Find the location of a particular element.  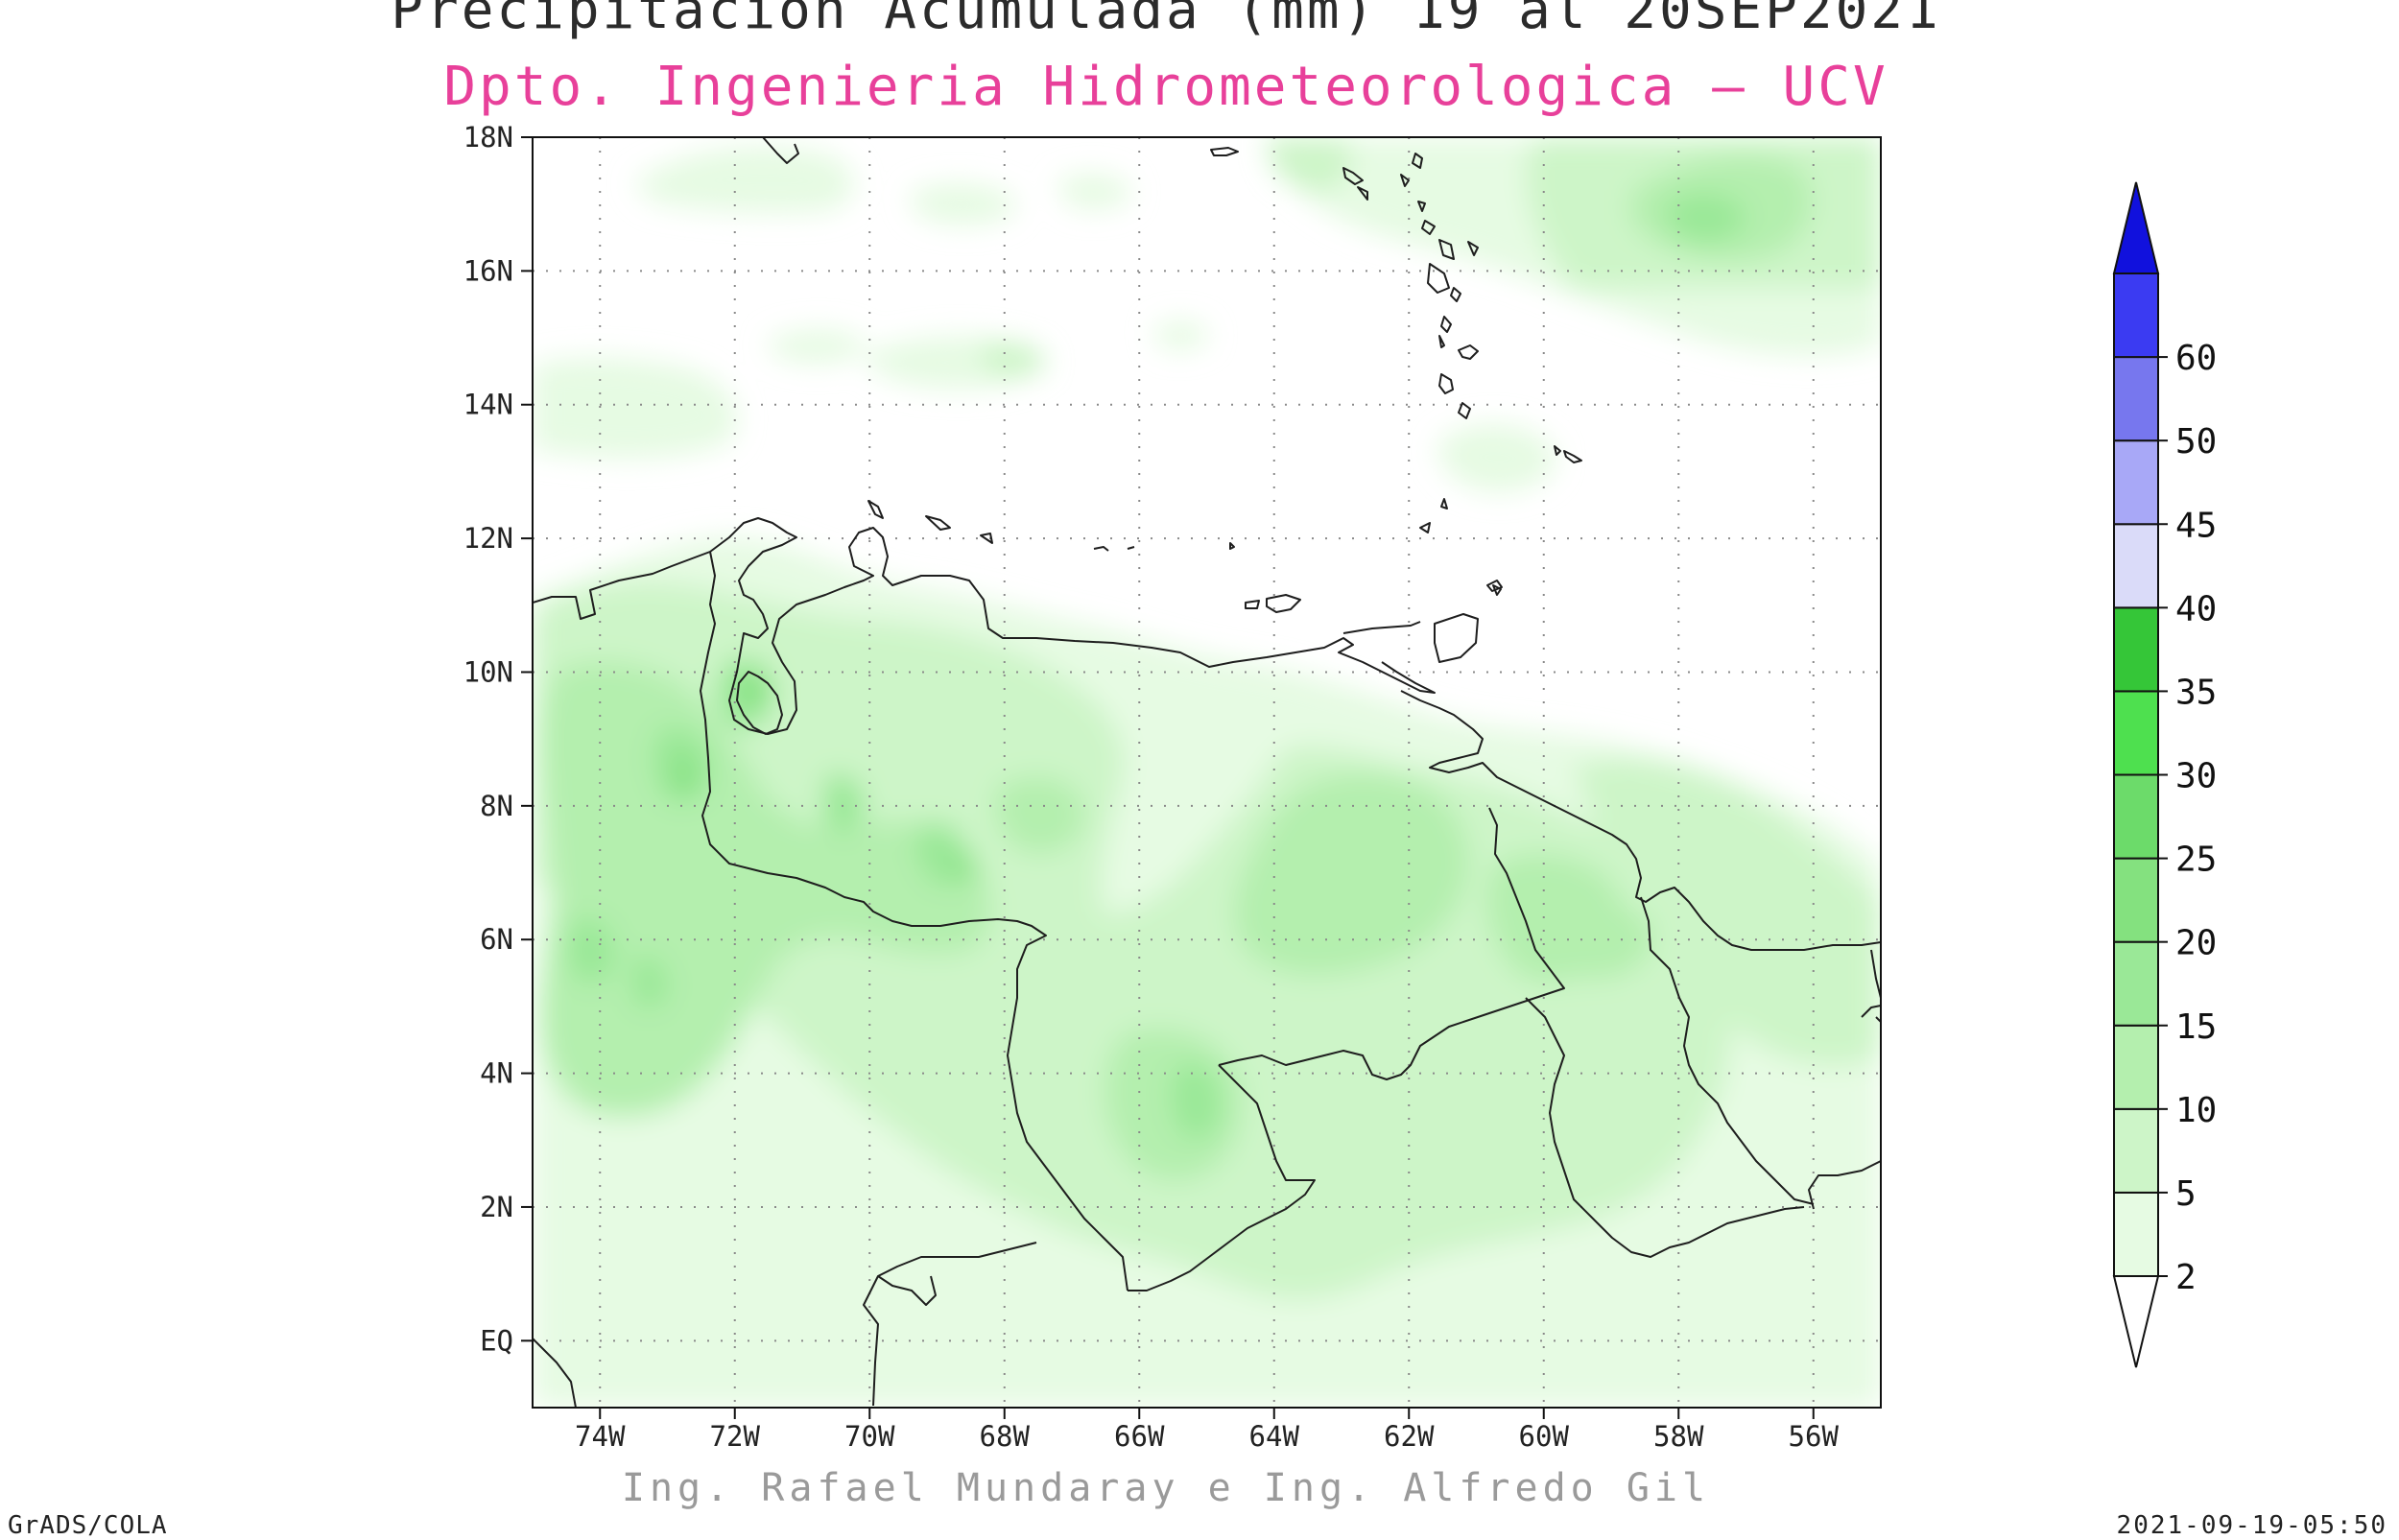

lon-tick-label: 68W is located at coordinates (1005, 1436).